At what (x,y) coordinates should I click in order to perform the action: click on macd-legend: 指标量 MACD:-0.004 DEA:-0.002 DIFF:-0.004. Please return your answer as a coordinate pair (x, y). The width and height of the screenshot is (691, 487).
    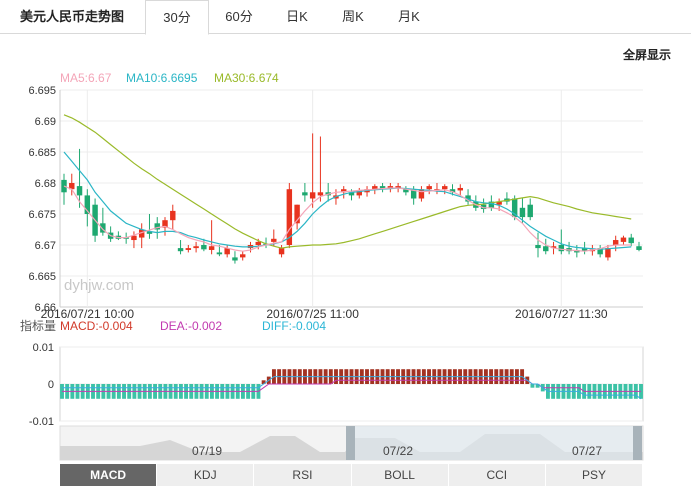
    Looking at the image, I should click on (173, 325).